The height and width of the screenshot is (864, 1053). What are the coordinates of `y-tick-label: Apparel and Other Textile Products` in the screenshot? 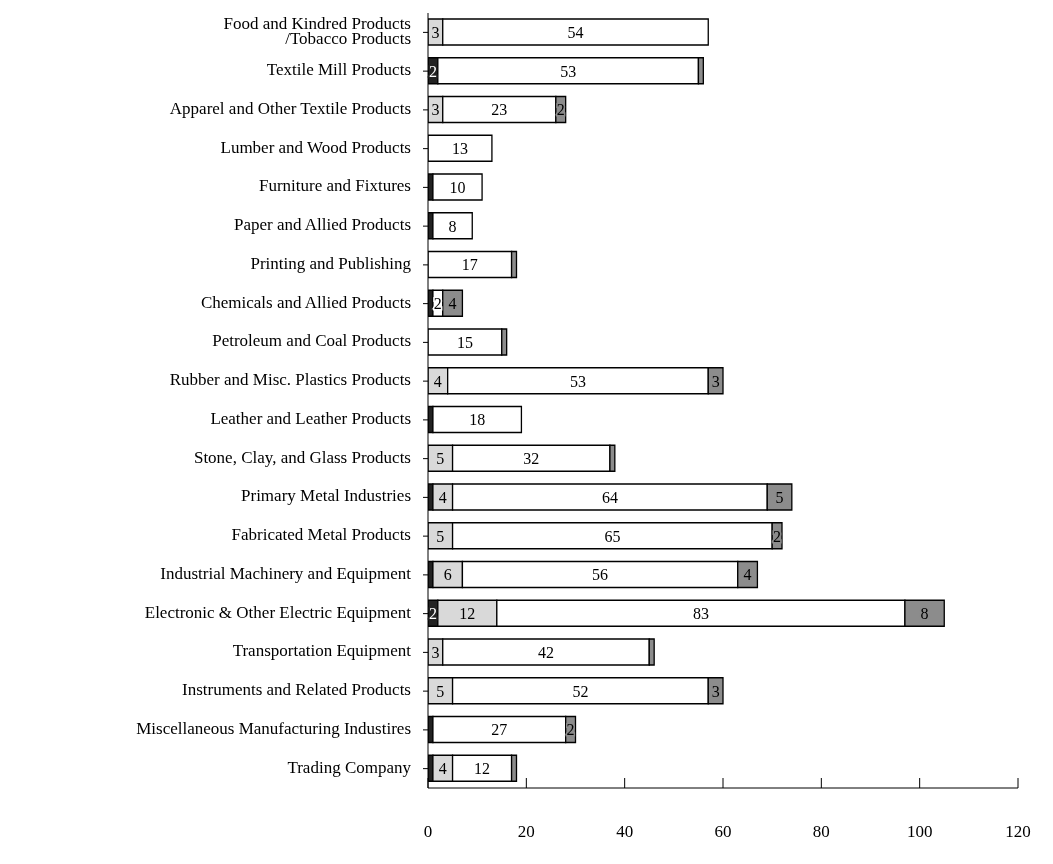 It's located at (290, 108).